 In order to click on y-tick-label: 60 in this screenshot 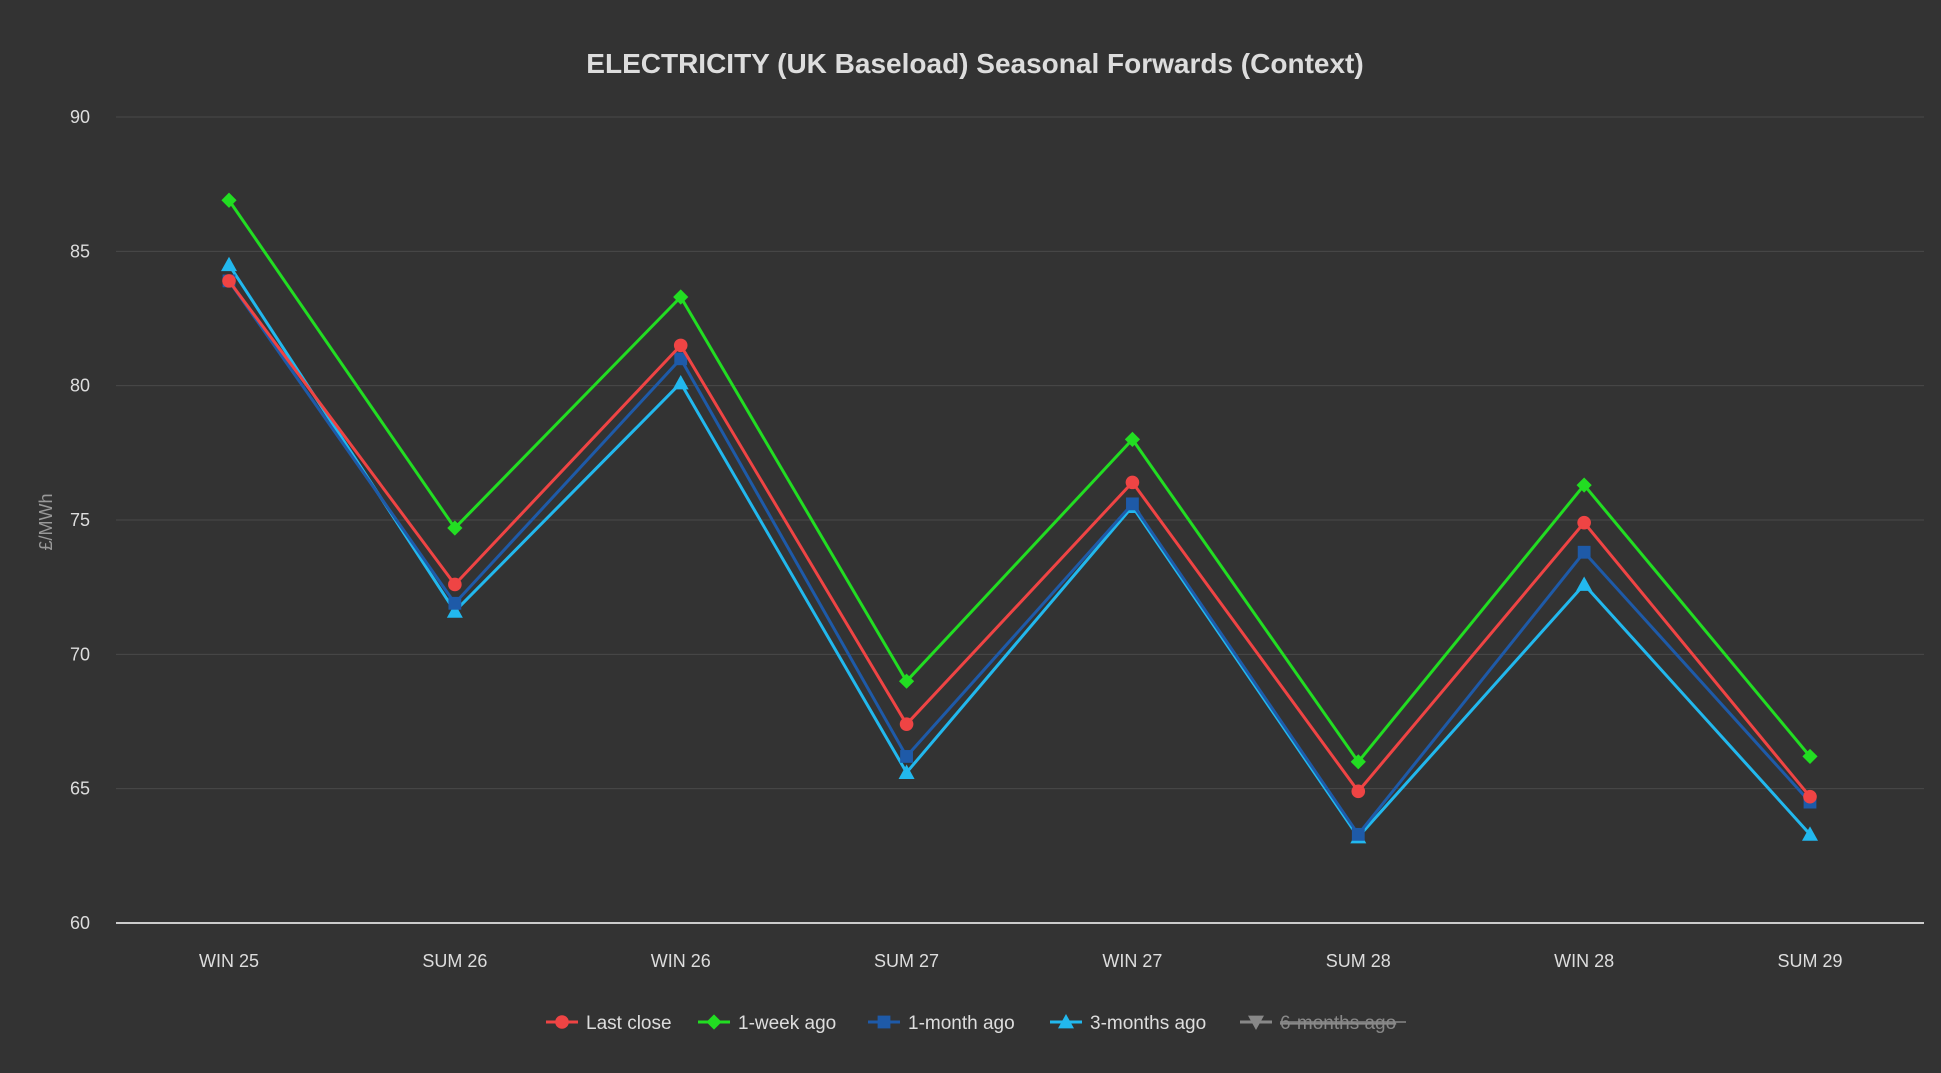, I will do `click(80, 923)`.